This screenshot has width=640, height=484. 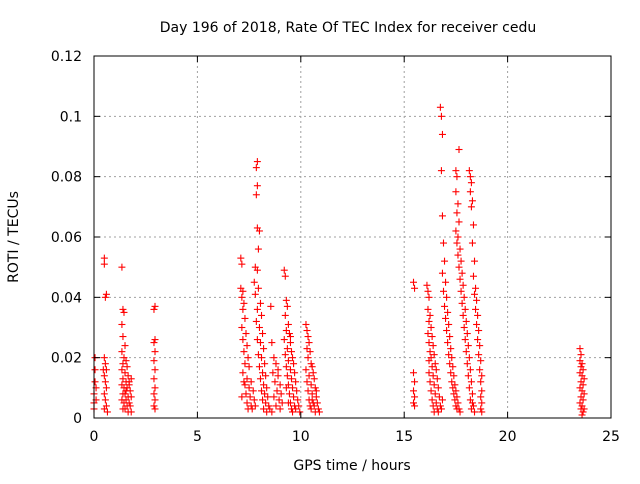 What do you see at coordinates (197, 437) in the screenshot?
I see `x-tick-label: 5` at bounding box center [197, 437].